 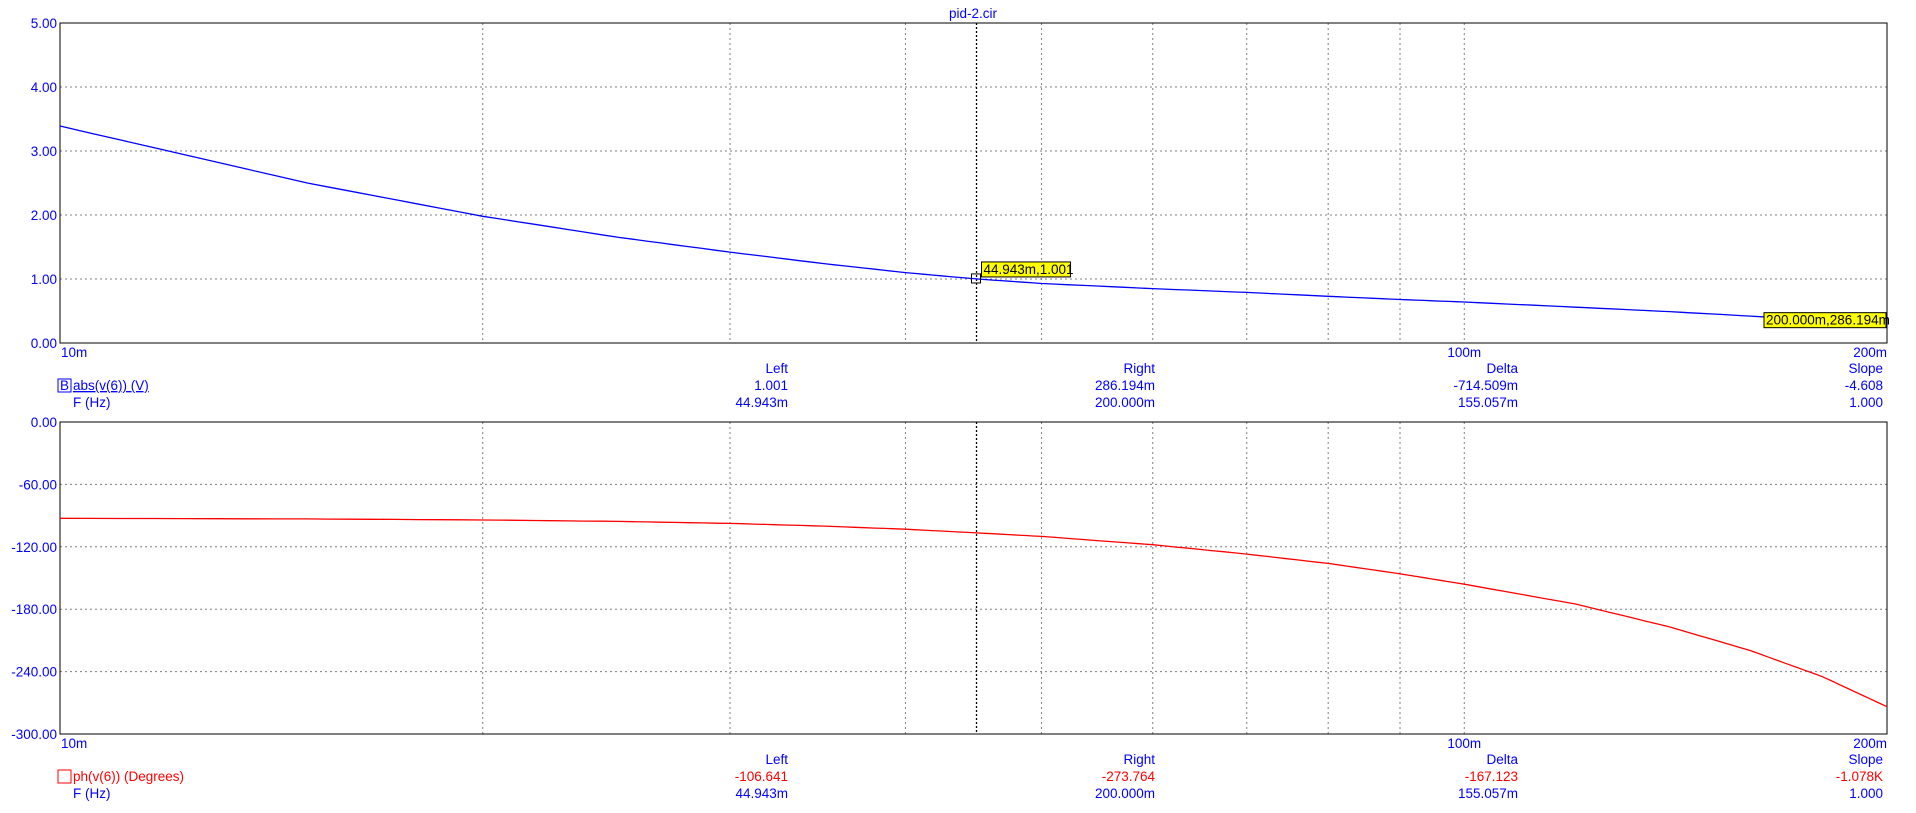 What do you see at coordinates (976, 278) in the screenshot?
I see `cursor-marker` at bounding box center [976, 278].